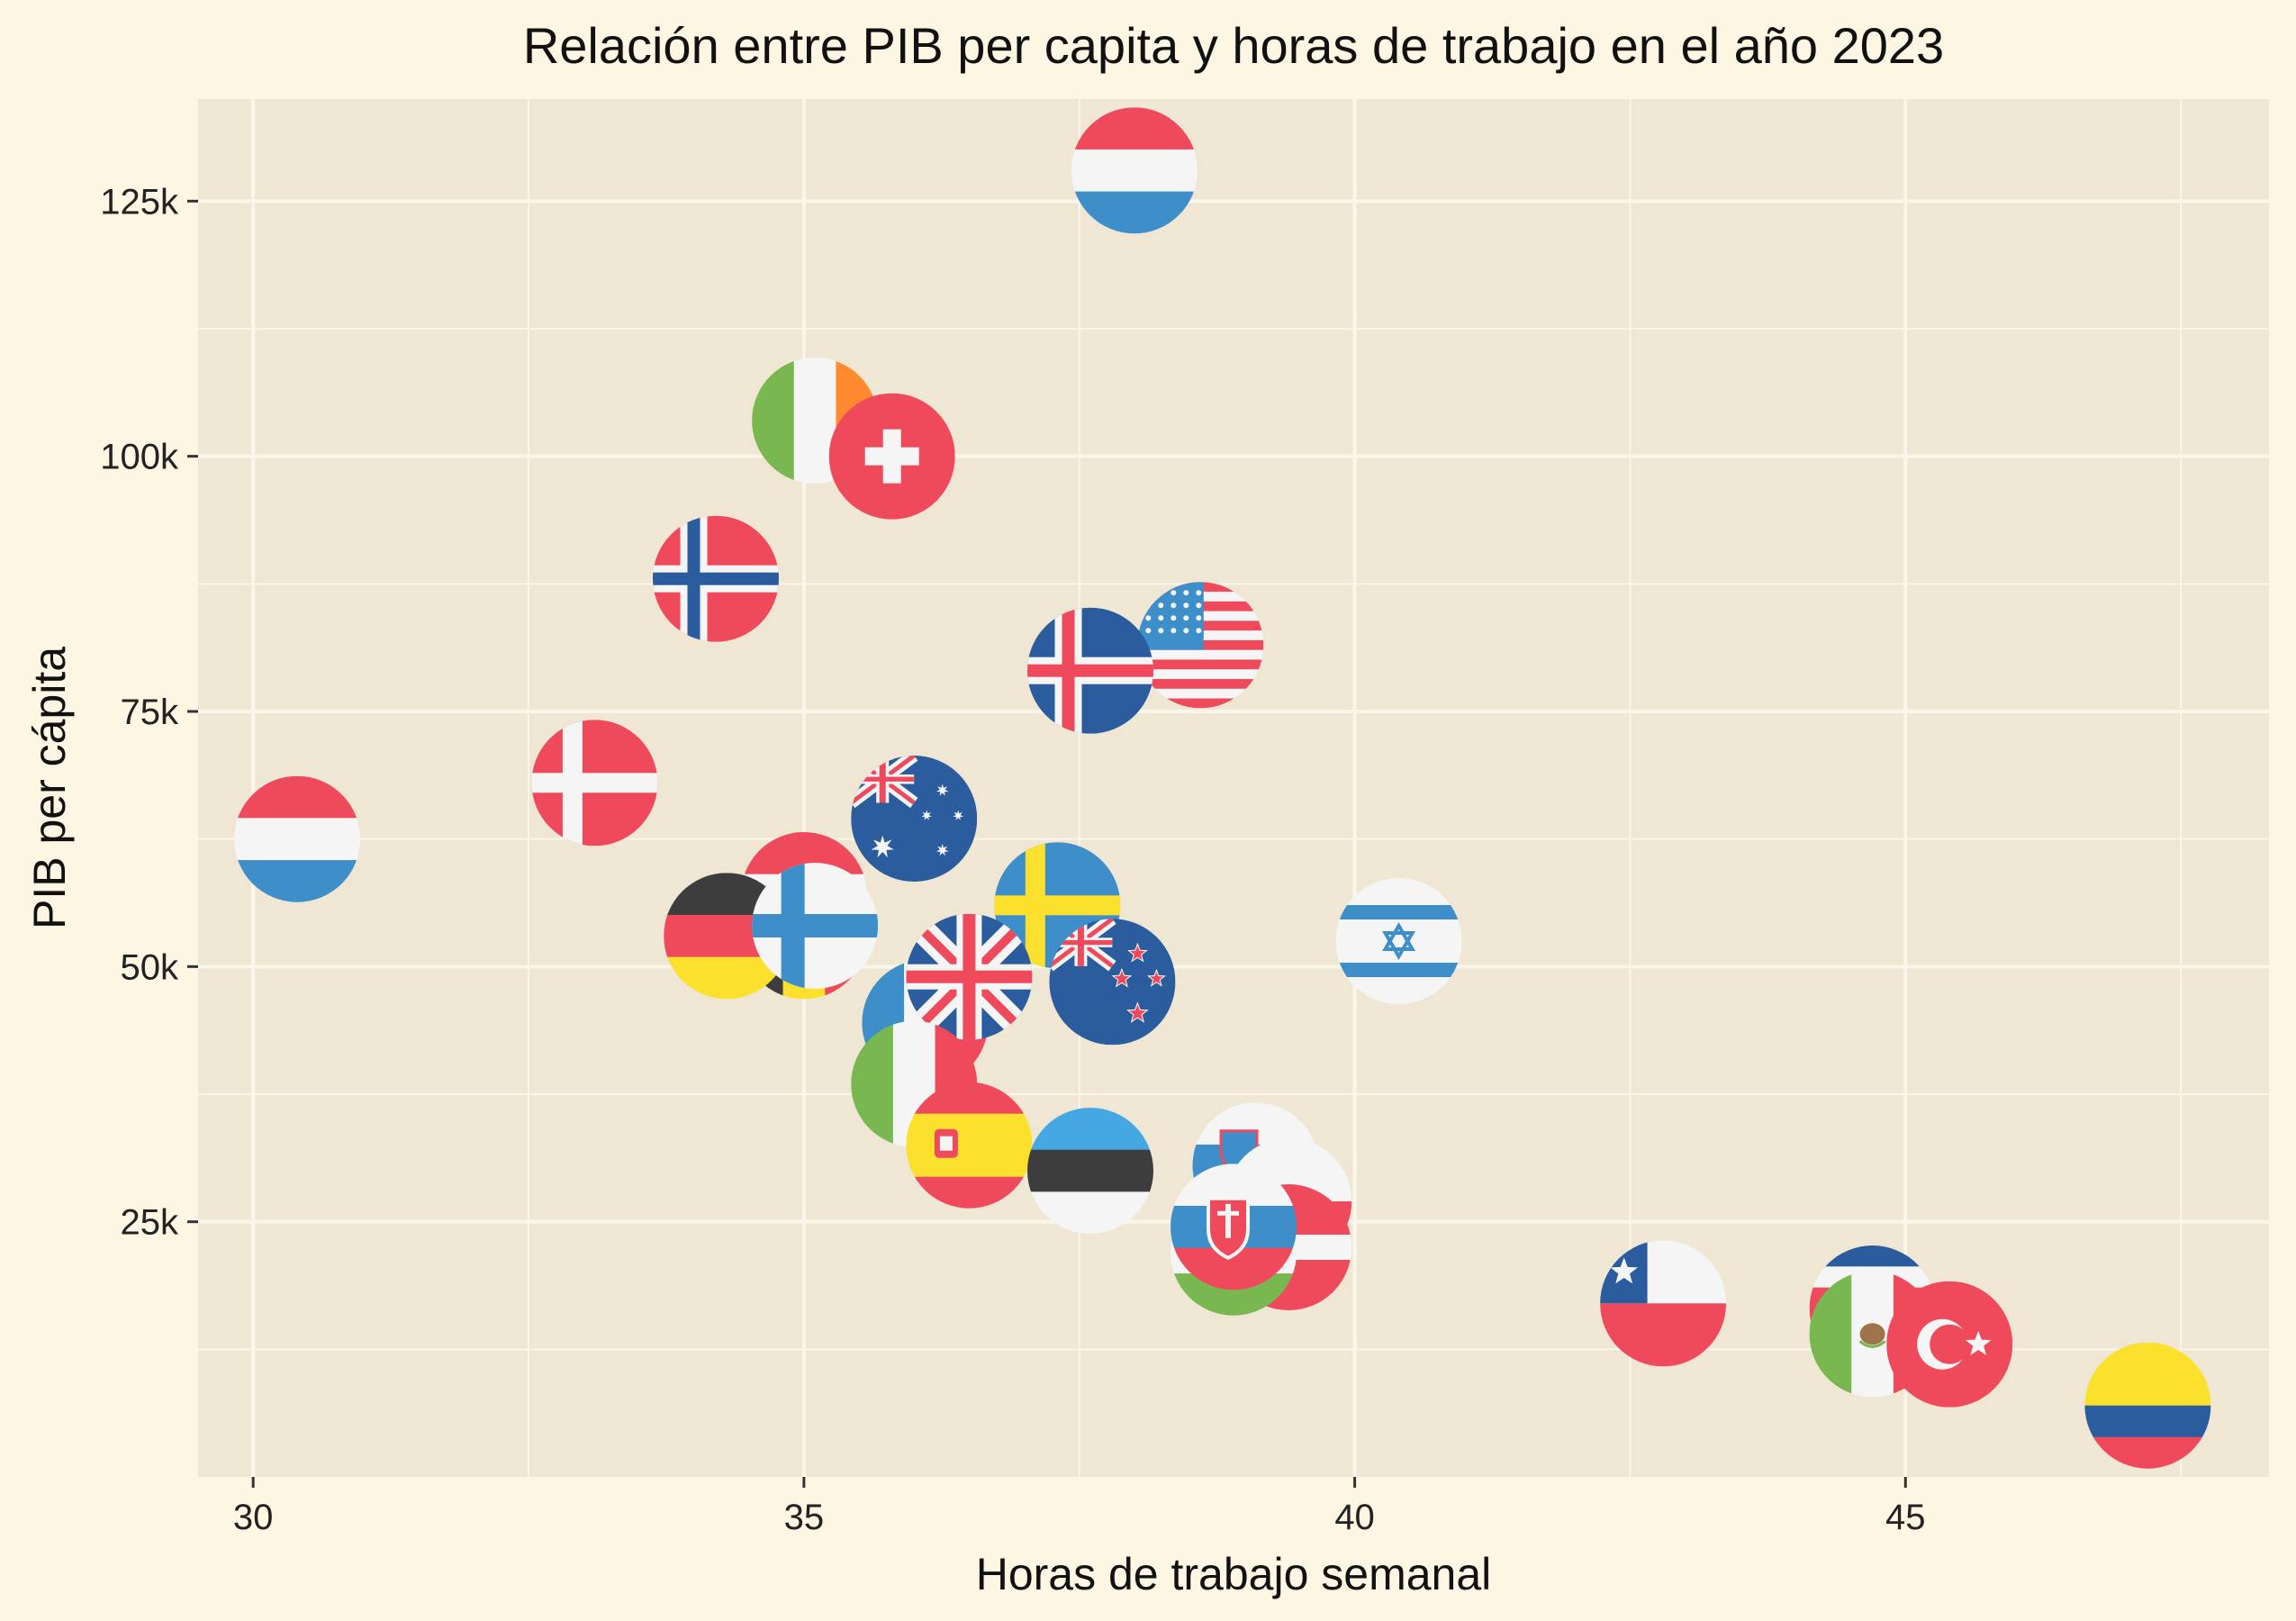  I want to click on spain-flag-icon, so click(970, 1145).